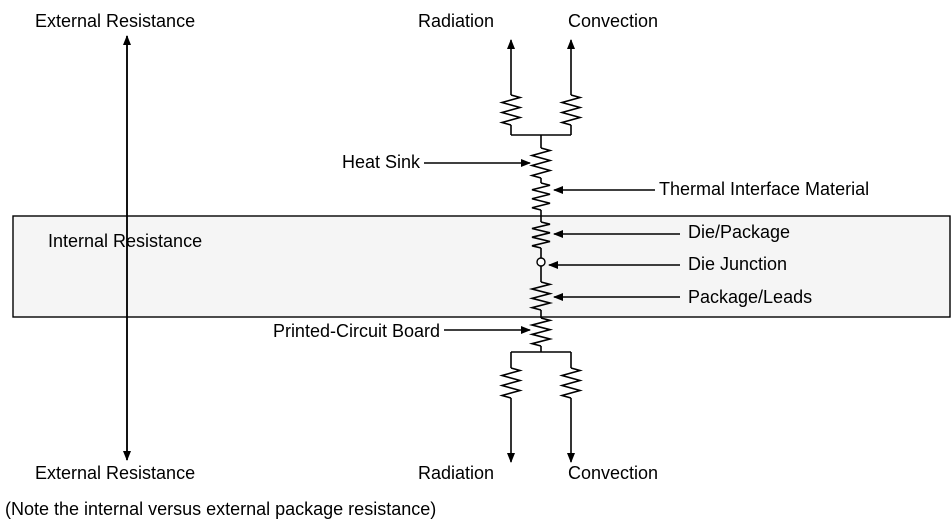 The height and width of the screenshot is (529, 951). Describe the element at coordinates (764, 189) in the screenshot. I see `label: Thermal Interface Material` at that location.